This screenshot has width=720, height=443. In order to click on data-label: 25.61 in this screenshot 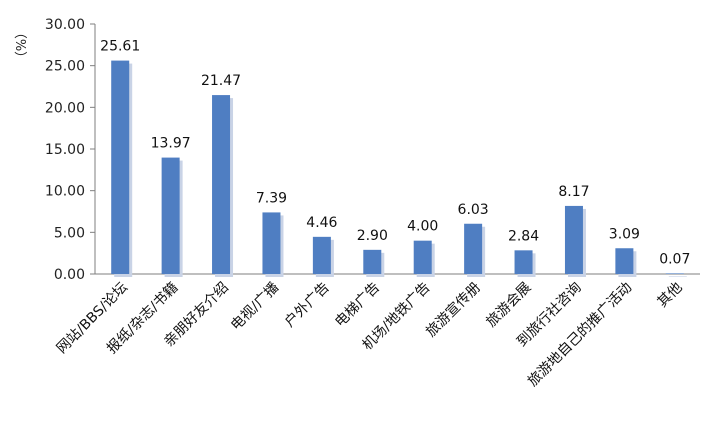, I will do `click(120, 47)`.